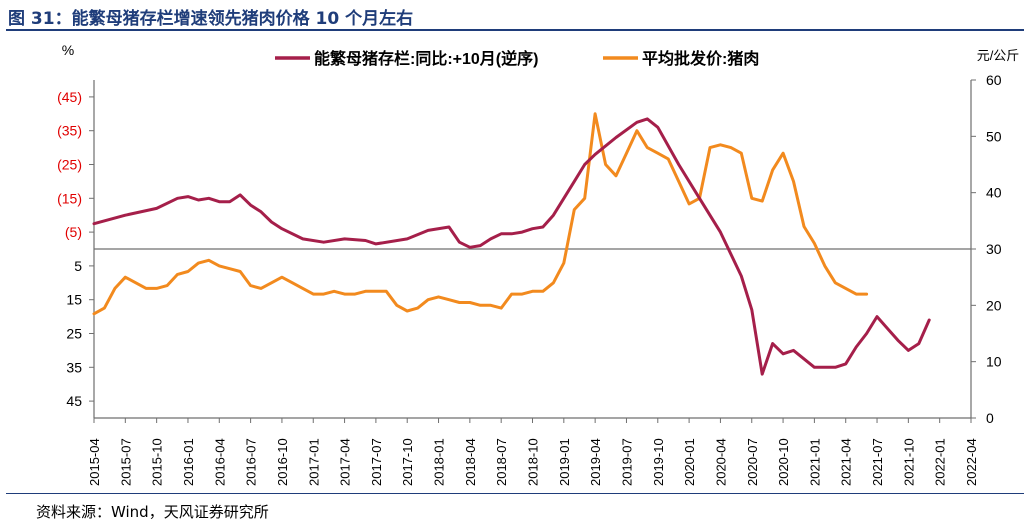  Describe the element at coordinates (533, 462) in the screenshot. I see `x-tick-label: 2018-10` at that location.